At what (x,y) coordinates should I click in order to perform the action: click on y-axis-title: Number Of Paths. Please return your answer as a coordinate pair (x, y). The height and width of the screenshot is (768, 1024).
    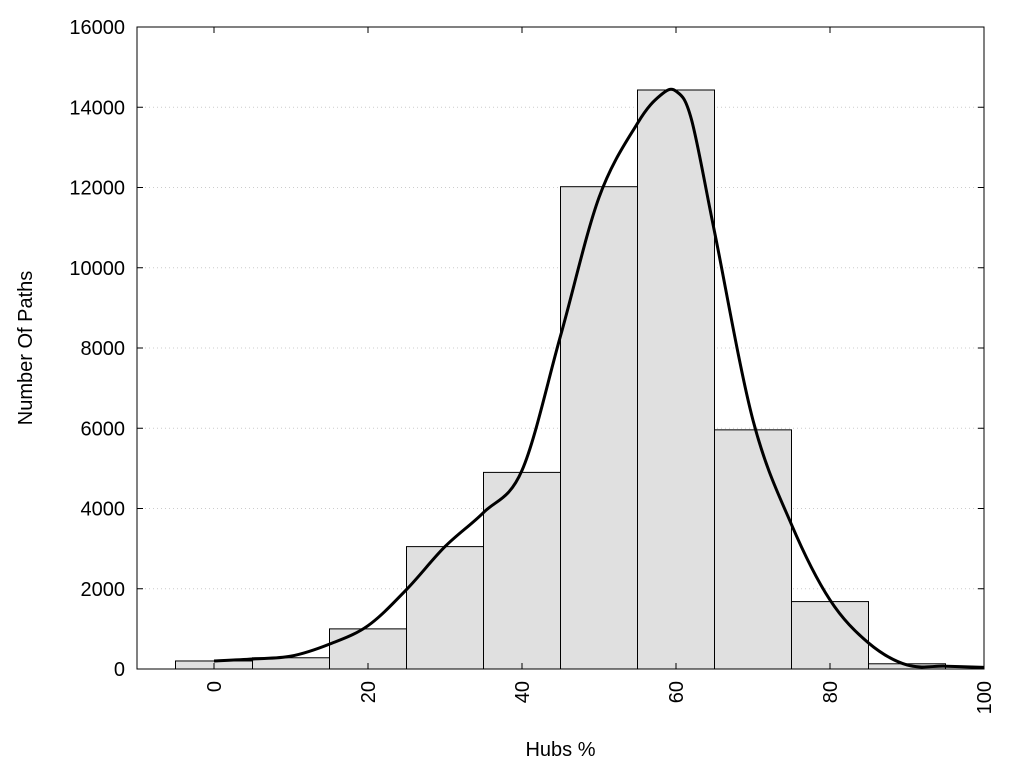
    Looking at the image, I should click on (26, 348).